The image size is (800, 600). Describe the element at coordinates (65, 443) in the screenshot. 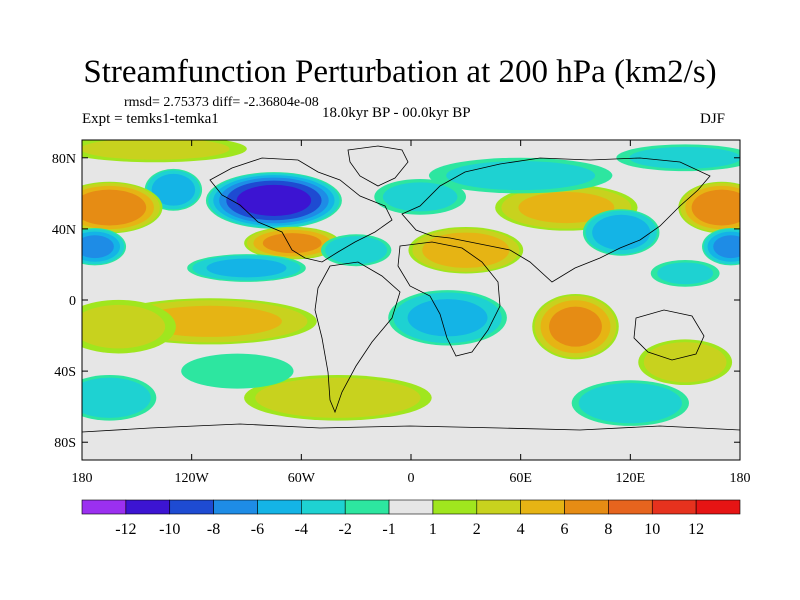

I see `lat-tick-label: 80S` at that location.